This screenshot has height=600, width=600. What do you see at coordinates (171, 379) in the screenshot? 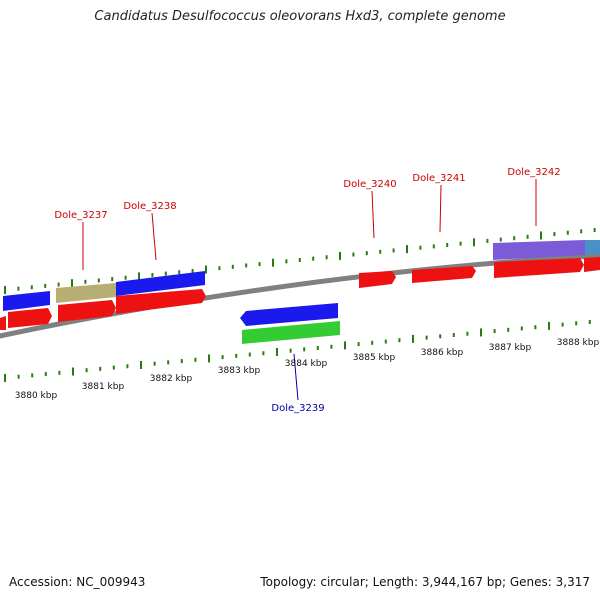
I see `ruler-label: 3882 kbp` at bounding box center [171, 379].